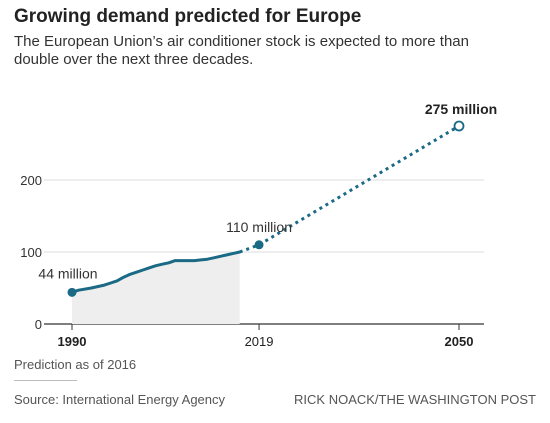 The width and height of the screenshot is (550, 423). What do you see at coordinates (31, 180) in the screenshot?
I see `y-tick-label: 200` at bounding box center [31, 180].